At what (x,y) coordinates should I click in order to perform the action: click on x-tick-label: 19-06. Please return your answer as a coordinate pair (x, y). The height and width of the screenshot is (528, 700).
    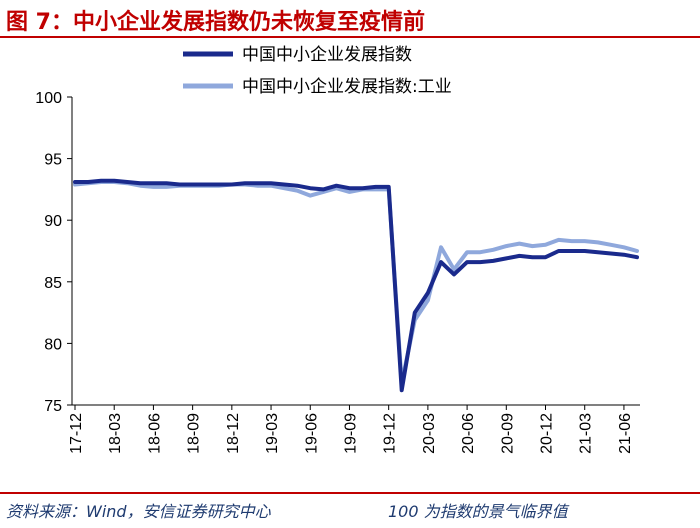
    Looking at the image, I should click on (311, 433).